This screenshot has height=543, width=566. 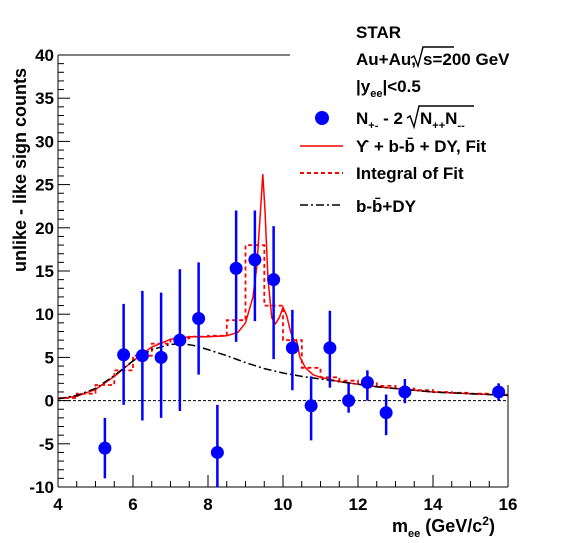 What do you see at coordinates (433, 504) in the screenshot?
I see `x-tick-label: 14` at bounding box center [433, 504].